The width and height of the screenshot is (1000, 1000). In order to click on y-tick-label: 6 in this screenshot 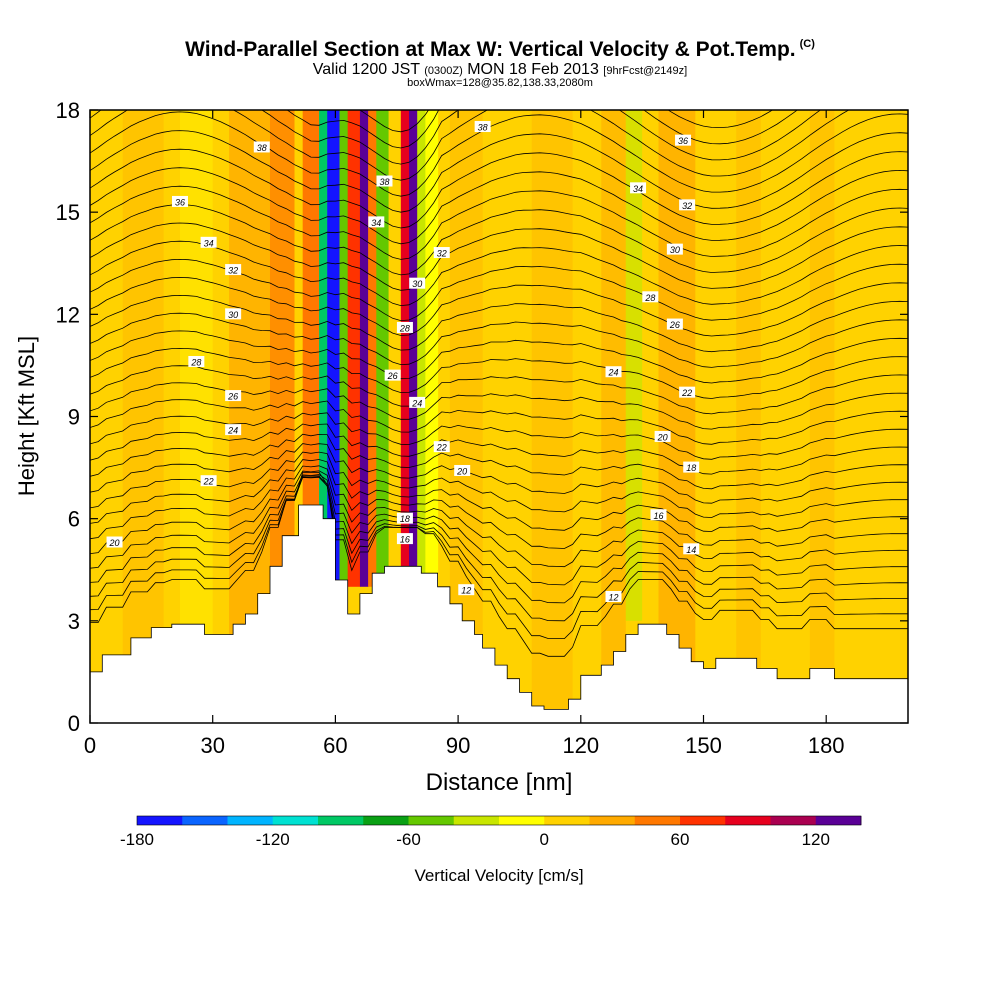, I will do `click(74, 519)`.